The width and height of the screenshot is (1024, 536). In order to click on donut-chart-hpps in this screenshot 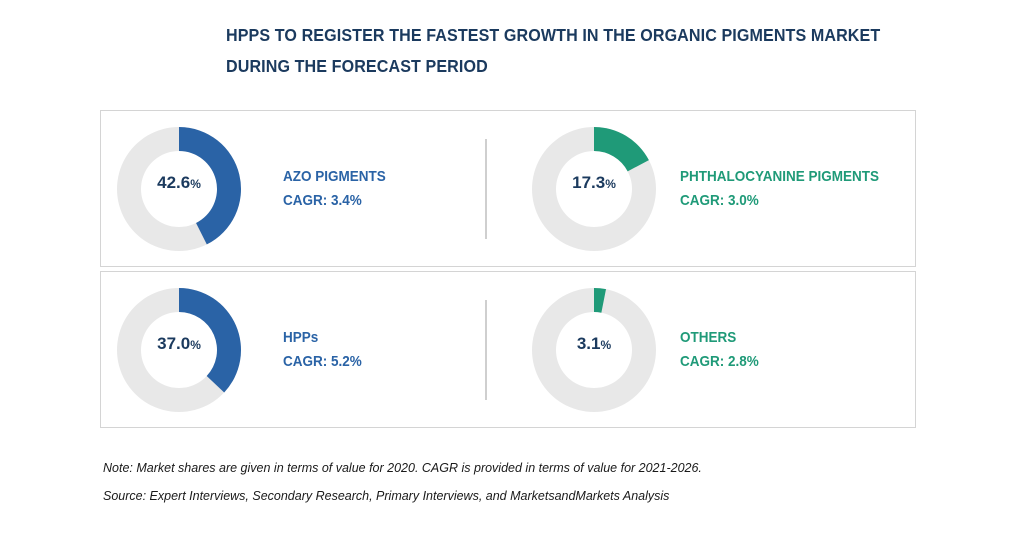, I will do `click(178, 350)`.